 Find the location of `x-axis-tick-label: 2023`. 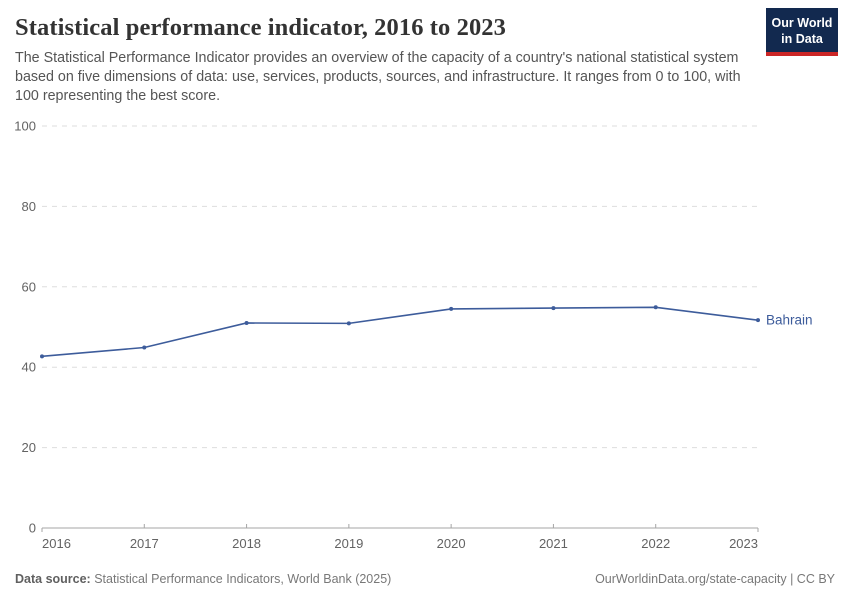

x-axis-tick-label: 2023 is located at coordinates (743, 543).